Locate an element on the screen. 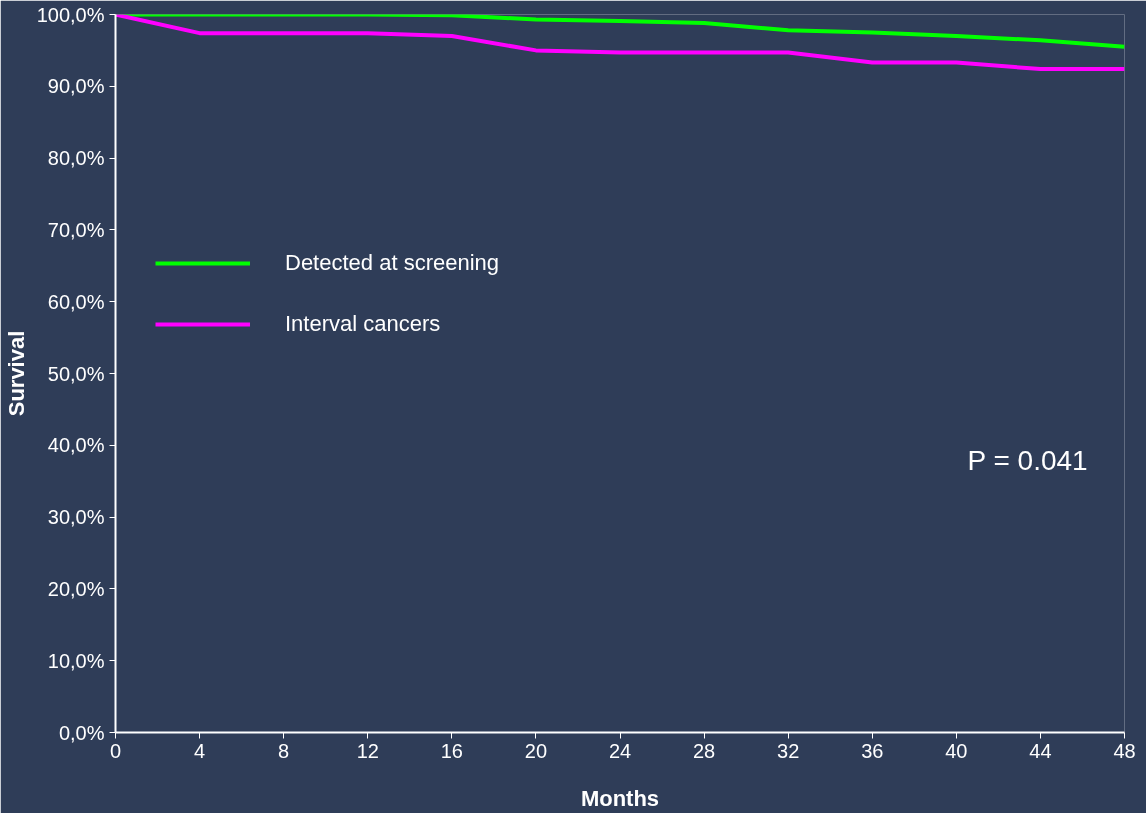 The width and height of the screenshot is (1146, 813). x-axis-title: Months is located at coordinates (620, 798).